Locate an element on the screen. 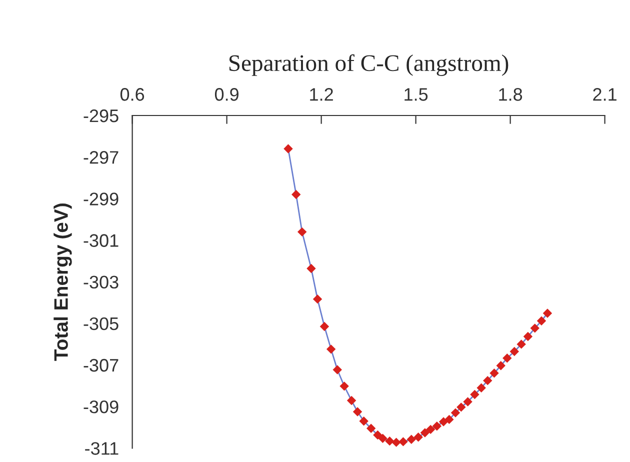 The width and height of the screenshot is (630, 462). y-tick-label: -307 is located at coordinates (101, 365).